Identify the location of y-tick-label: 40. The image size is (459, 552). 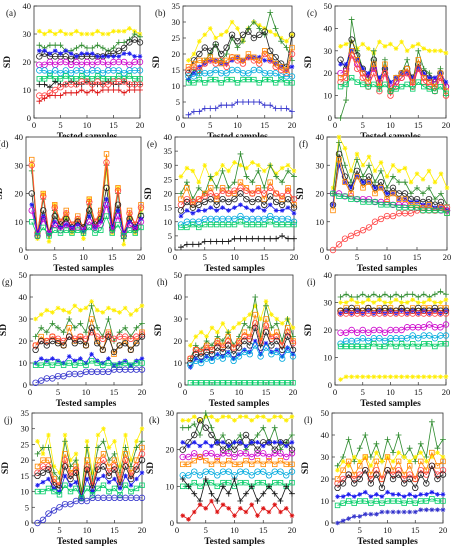
(178, 297).